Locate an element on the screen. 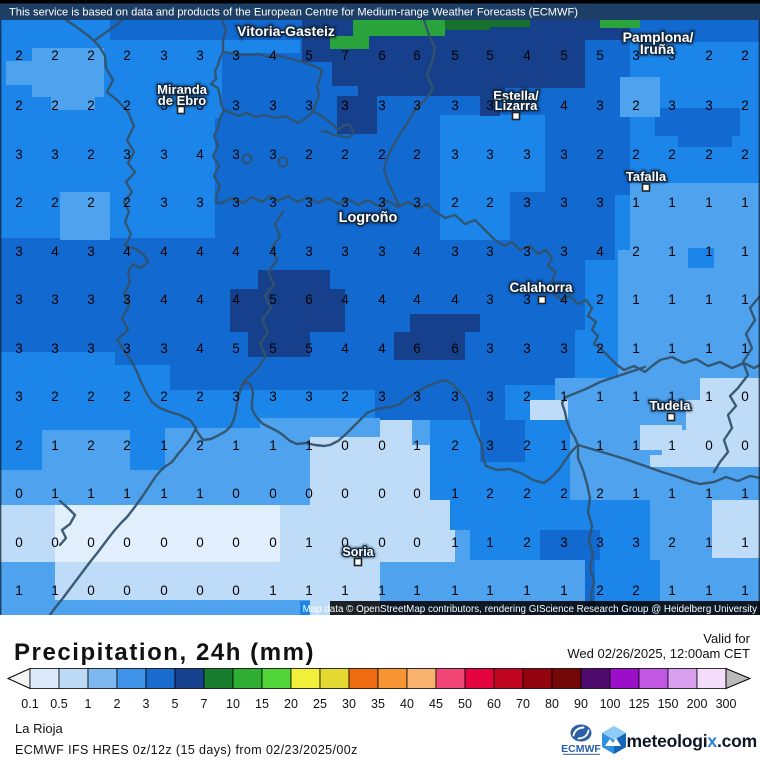  svg-text: Estella/ is located at coordinates (516, 95).